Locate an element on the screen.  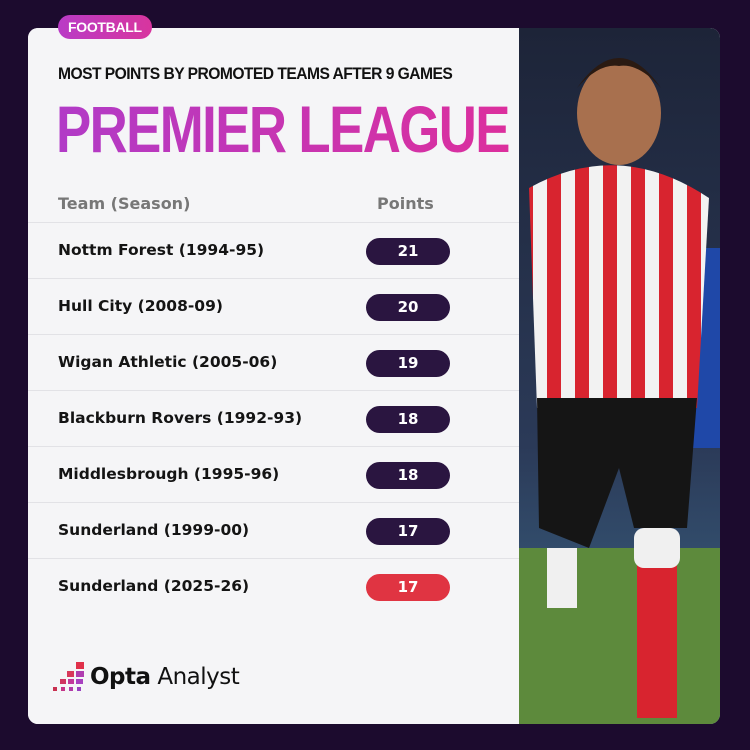
column-header-points: Points is located at coordinates (405, 203).